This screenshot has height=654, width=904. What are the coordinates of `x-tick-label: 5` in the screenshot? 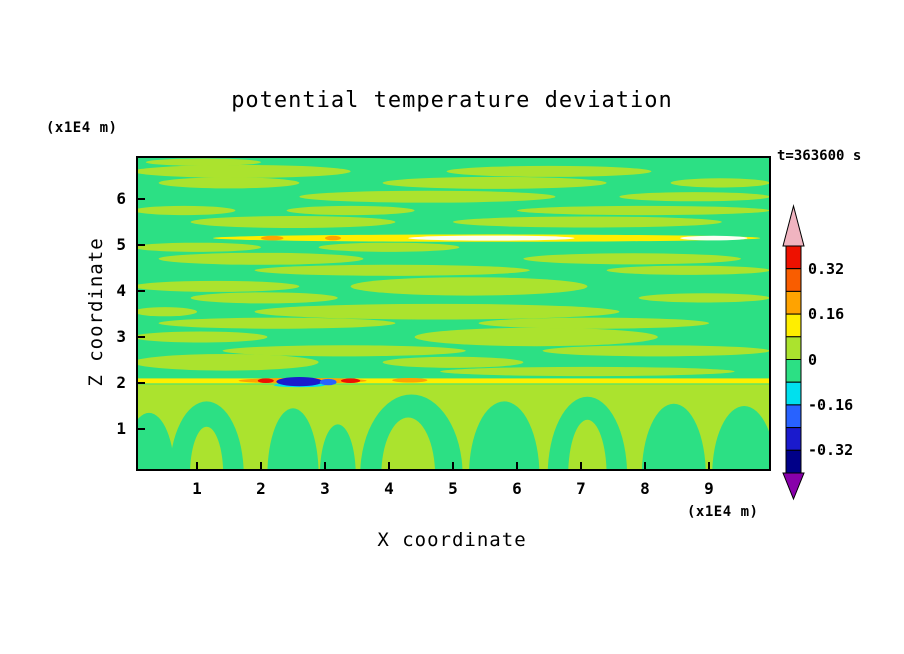 It's located at (453, 488).